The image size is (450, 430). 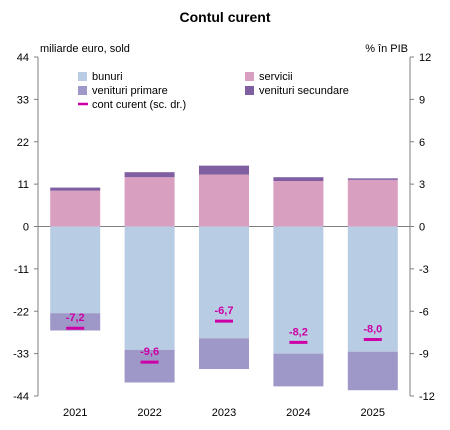 What do you see at coordinates (298, 413) in the screenshot?
I see `x-tick-label: 2024` at bounding box center [298, 413].